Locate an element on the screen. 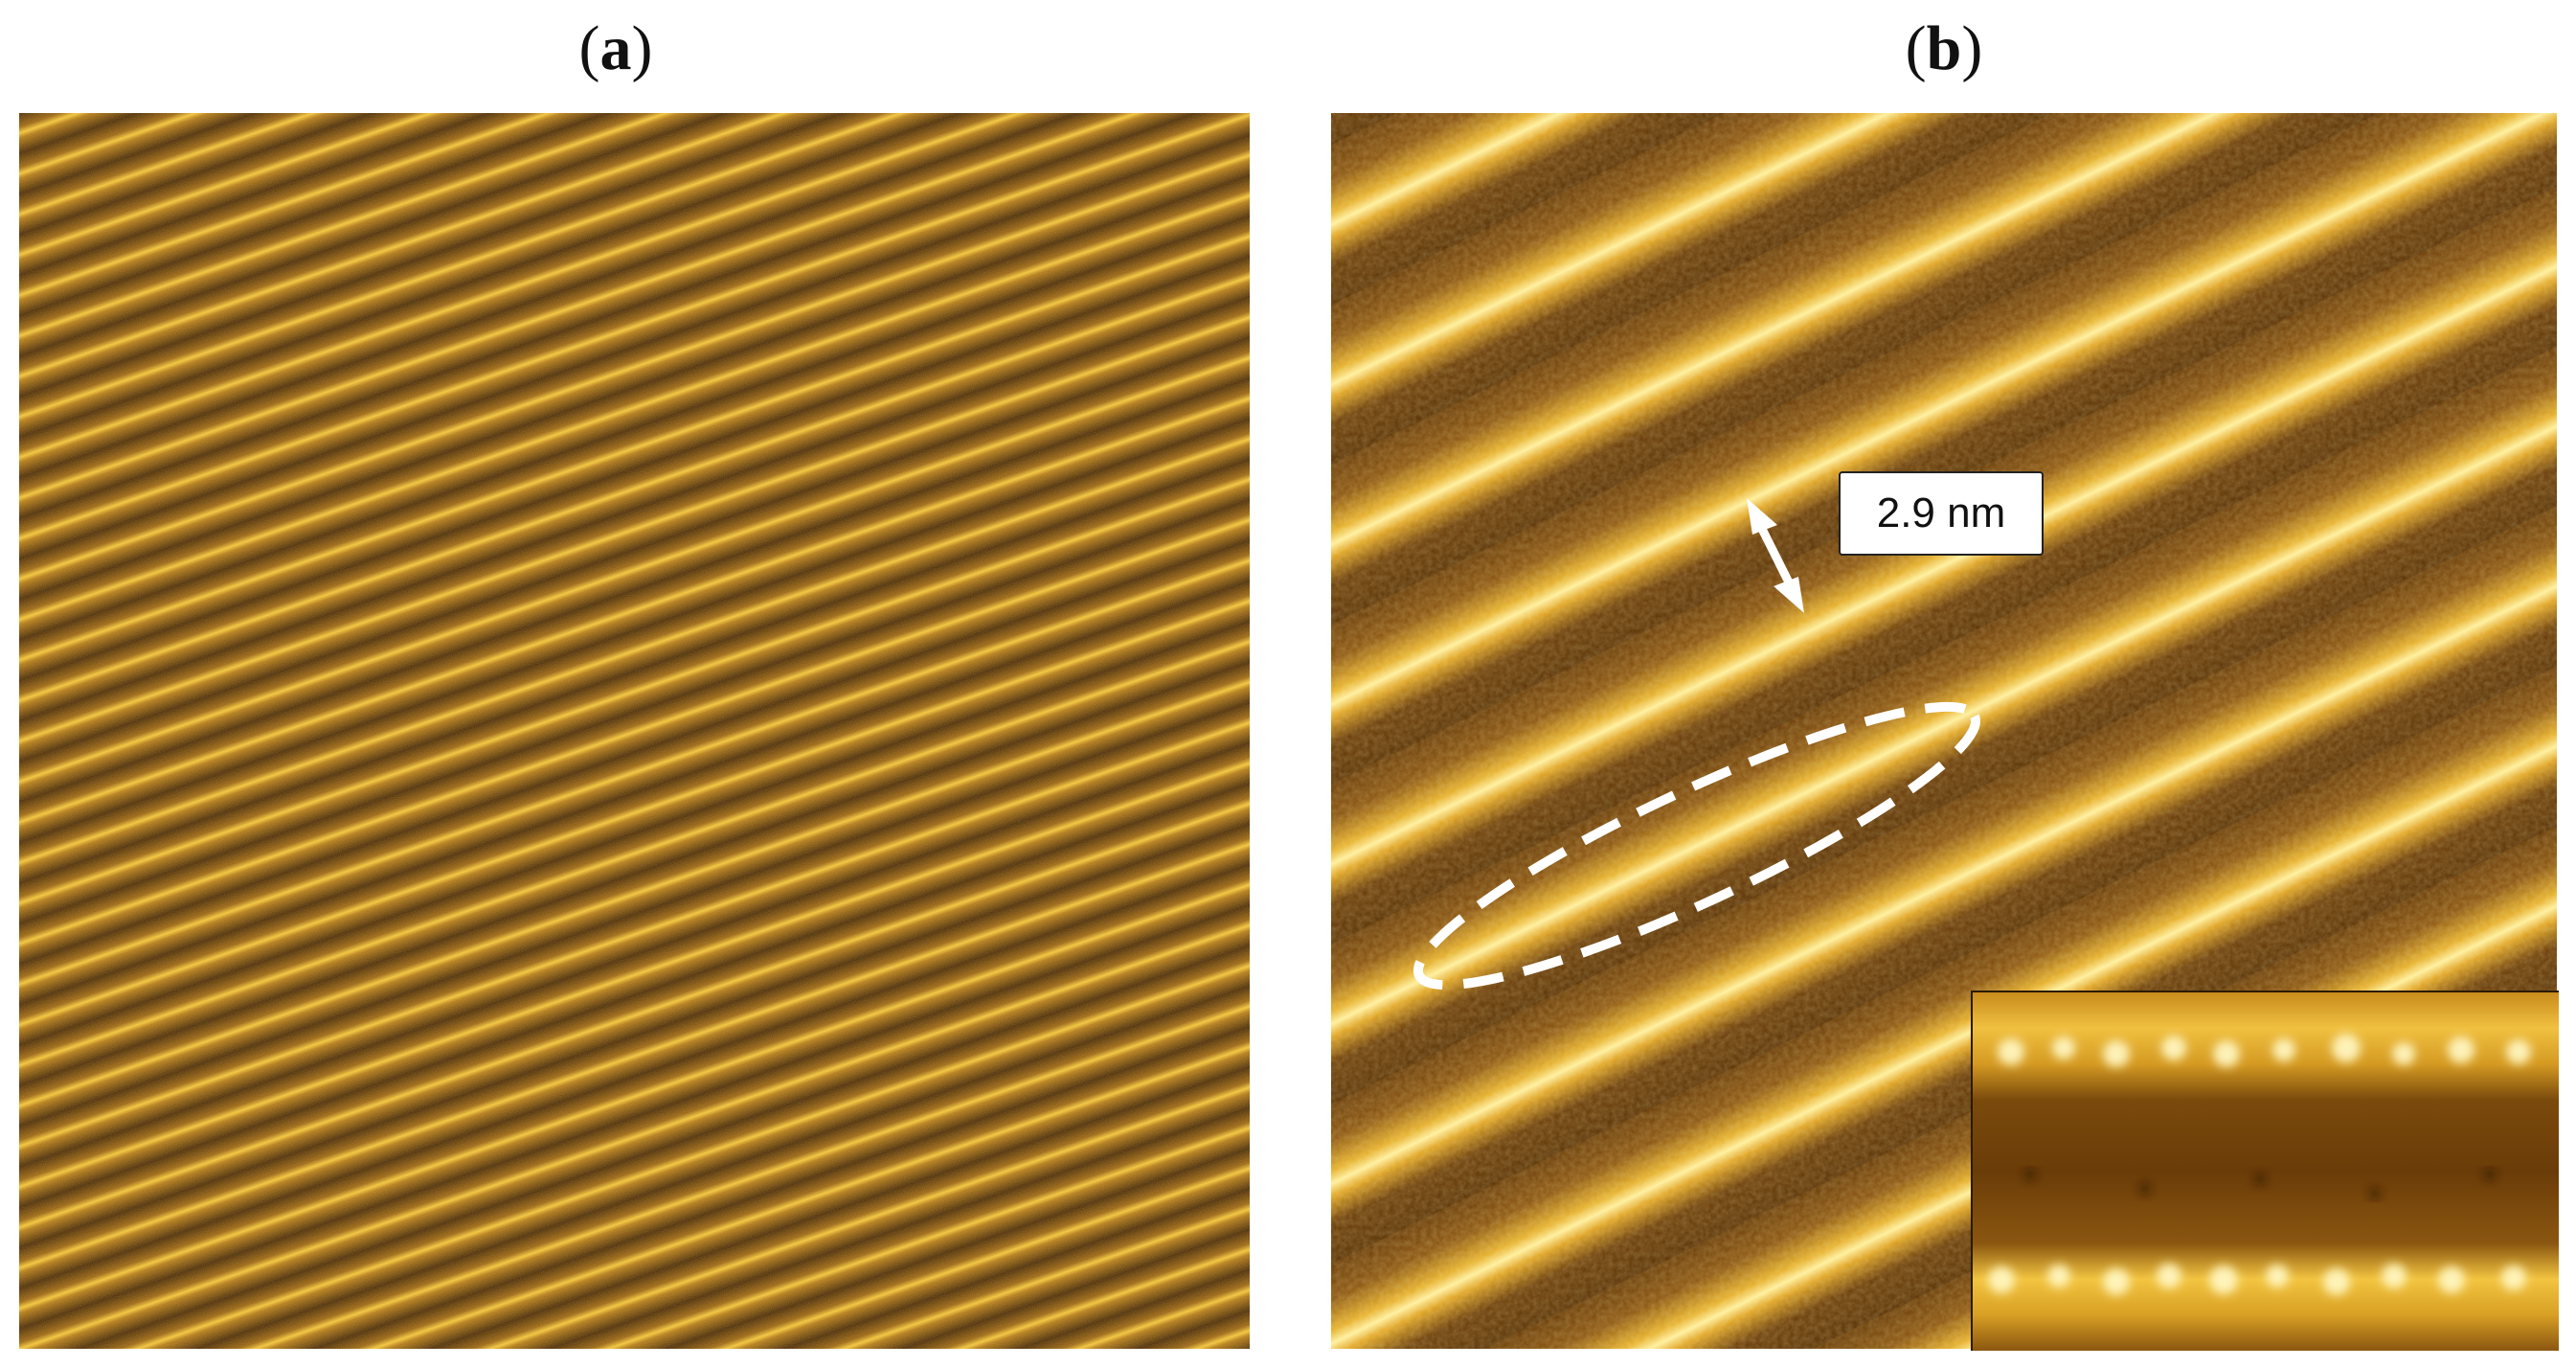 The width and height of the screenshot is (2576, 1367). panel-label-b: (b) is located at coordinates (1944, 48).